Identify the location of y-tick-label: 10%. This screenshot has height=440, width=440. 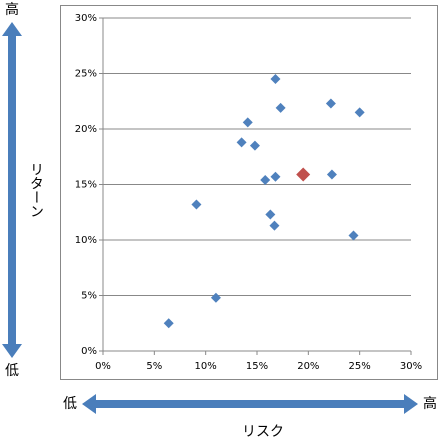
(86, 240).